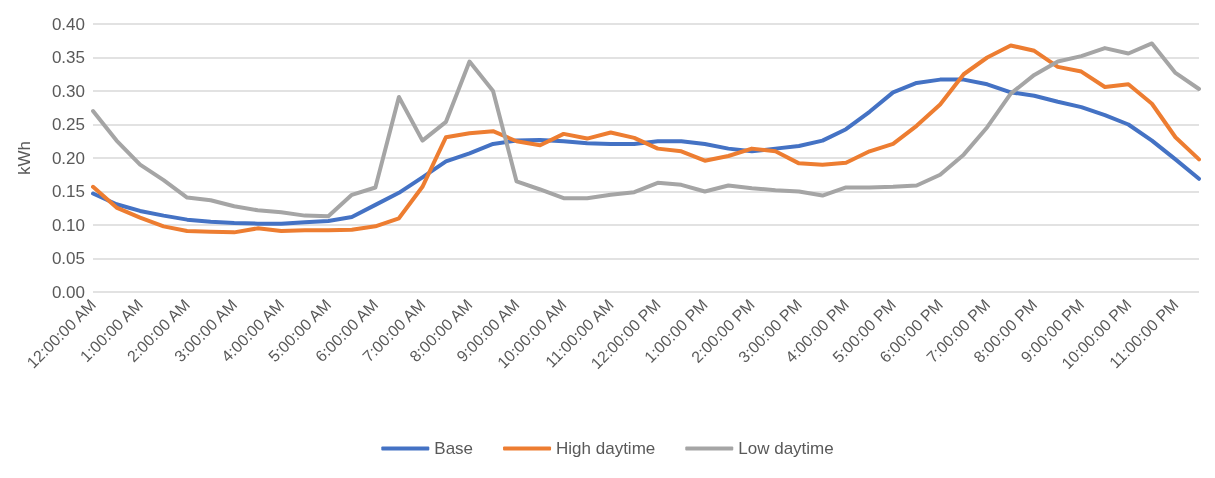 The image size is (1215, 478). Describe the element at coordinates (68, 191) in the screenshot. I see `y-tick-label: 0.15` at that location.